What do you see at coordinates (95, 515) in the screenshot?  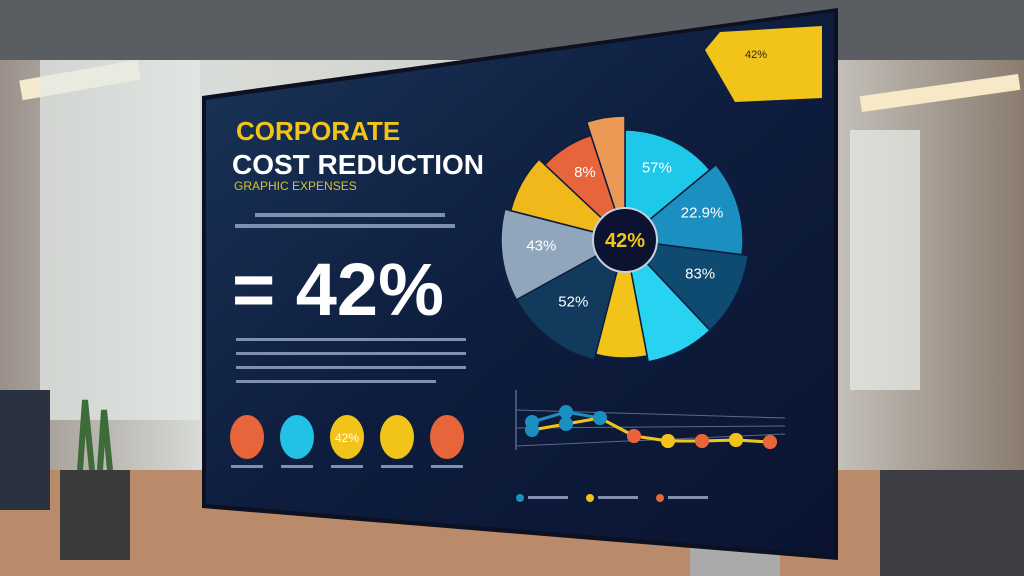 I see `pen-holder` at bounding box center [95, 515].